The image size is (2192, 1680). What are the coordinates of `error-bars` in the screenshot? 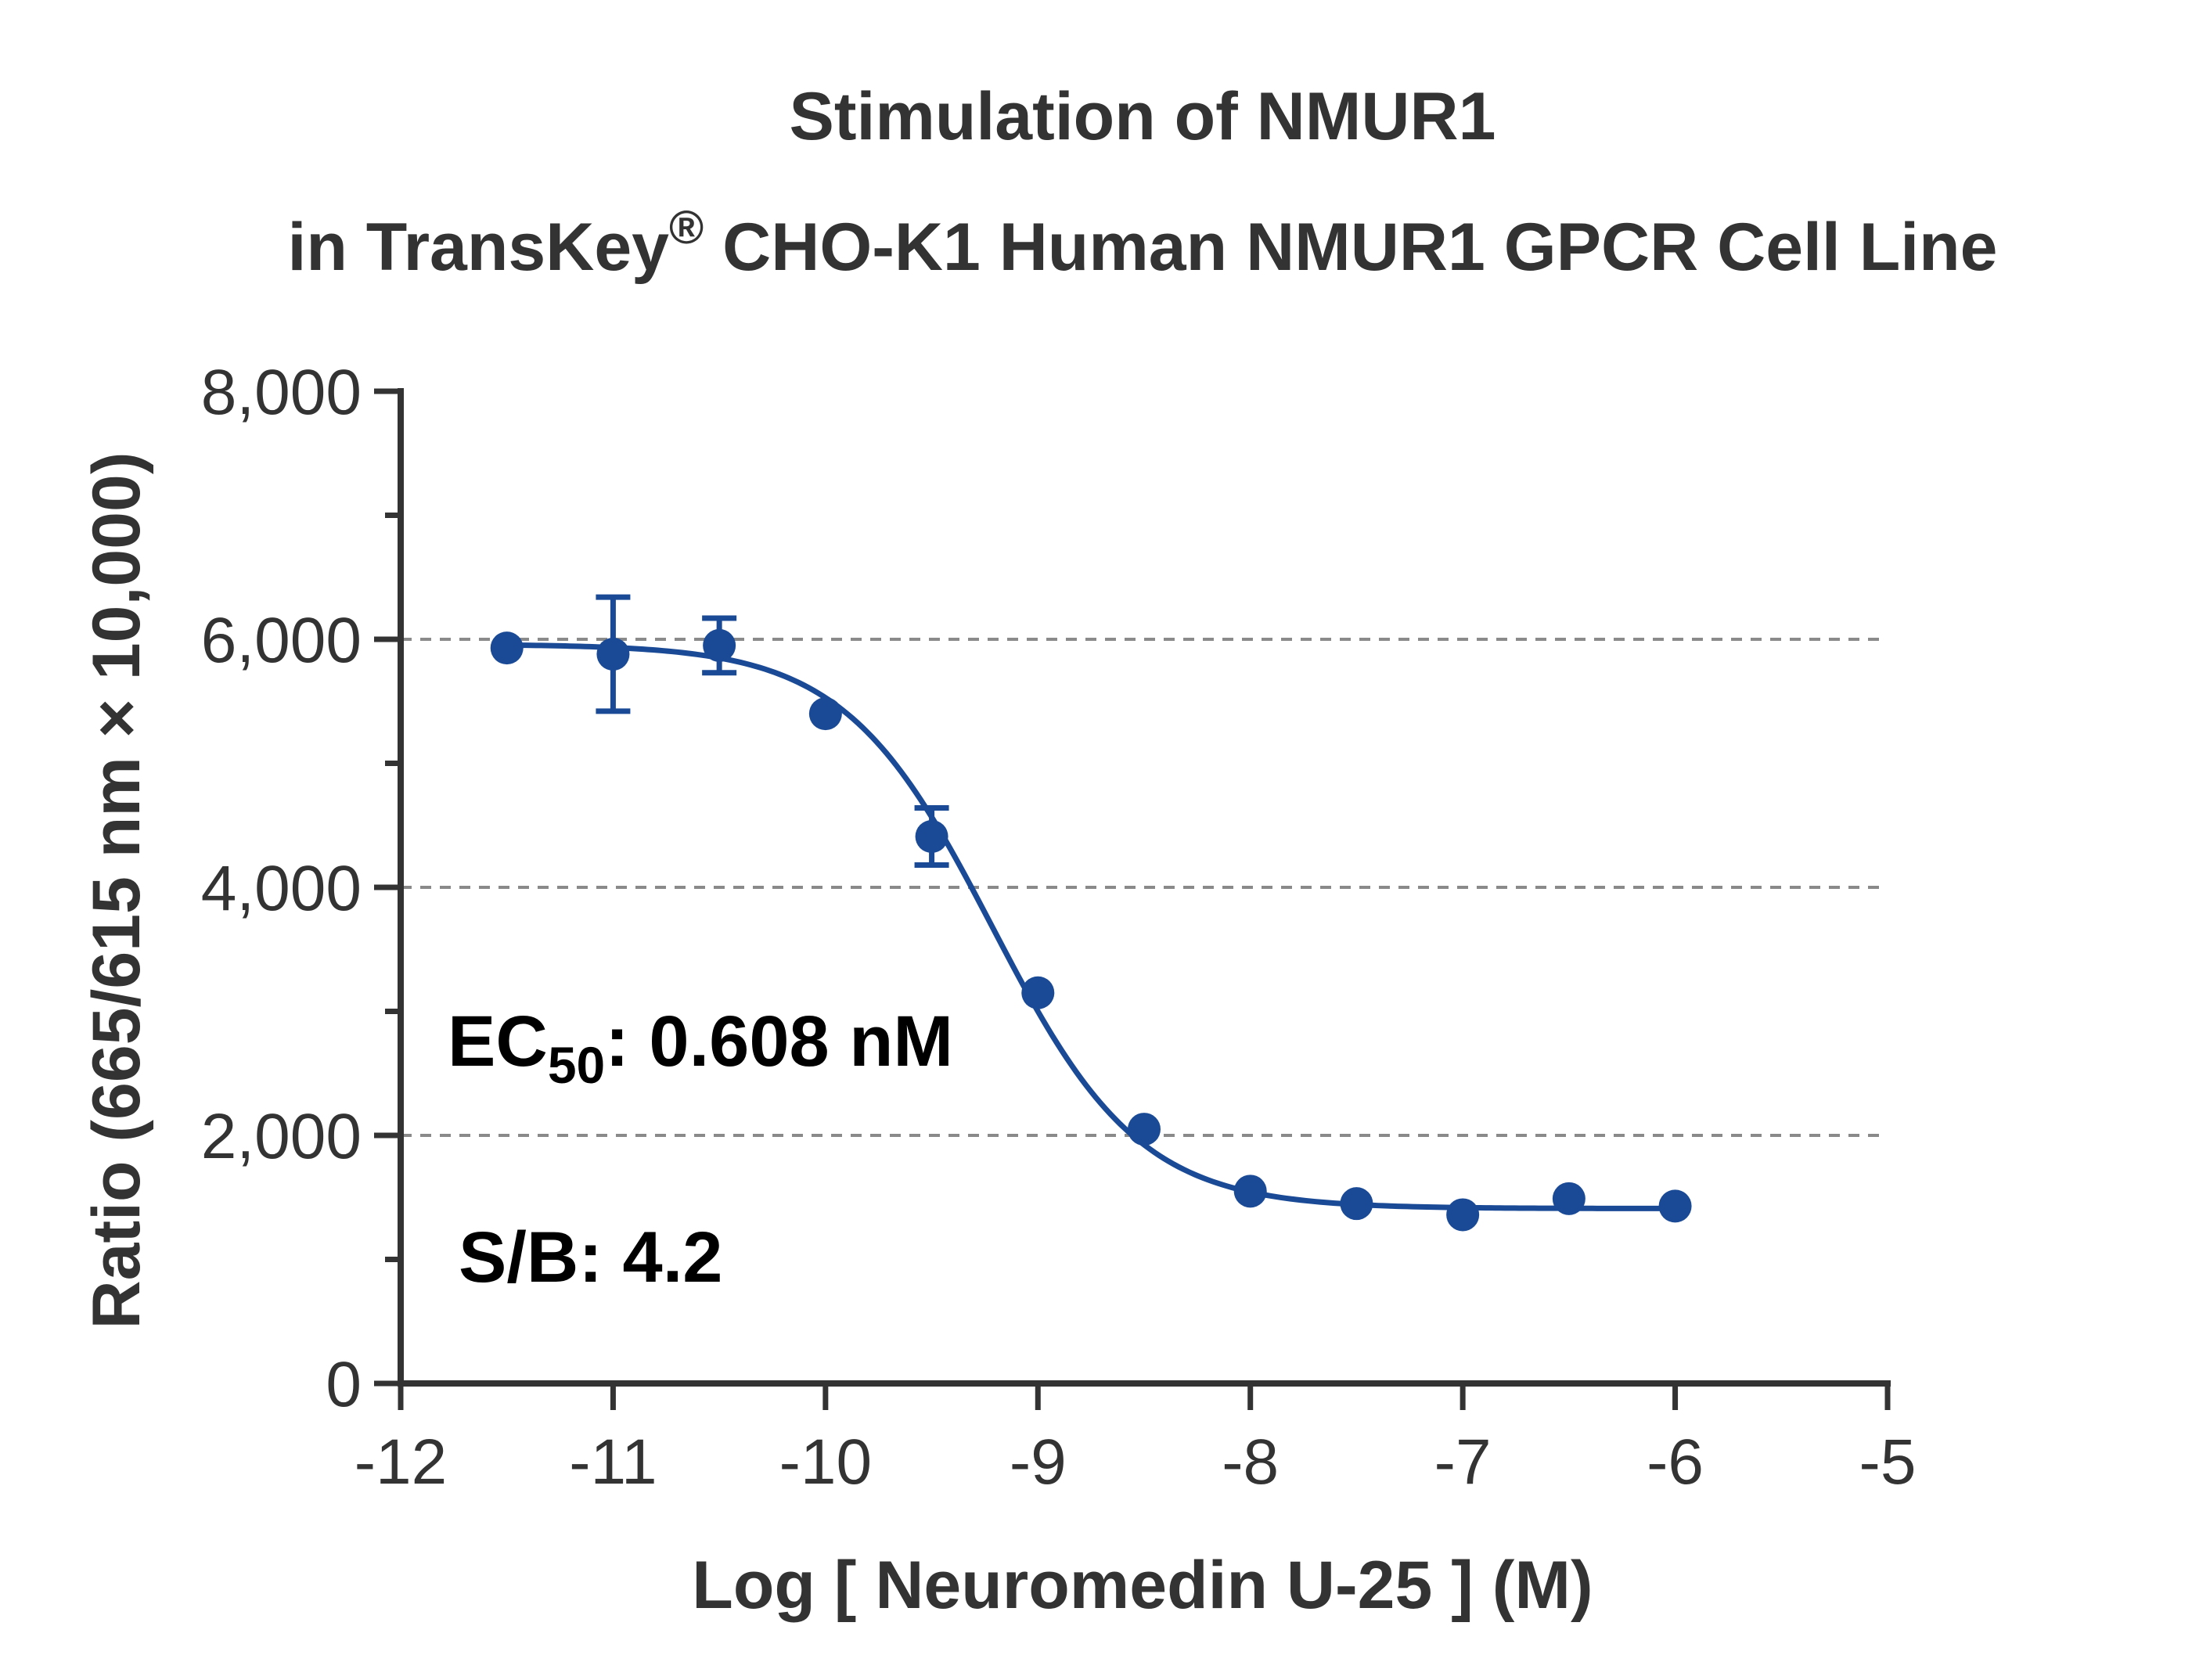 It's located at (772, 731).